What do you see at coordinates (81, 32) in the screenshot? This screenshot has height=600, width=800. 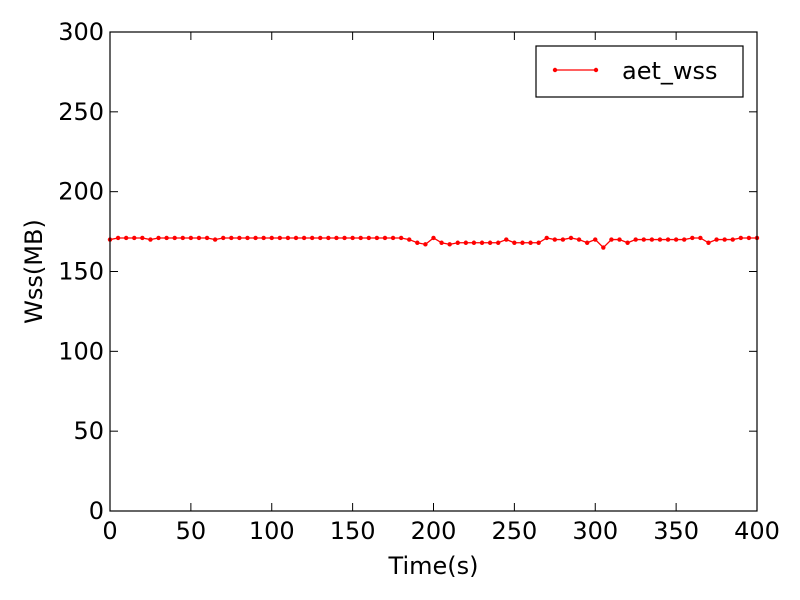 I see `y-tick-label: 300` at bounding box center [81, 32].